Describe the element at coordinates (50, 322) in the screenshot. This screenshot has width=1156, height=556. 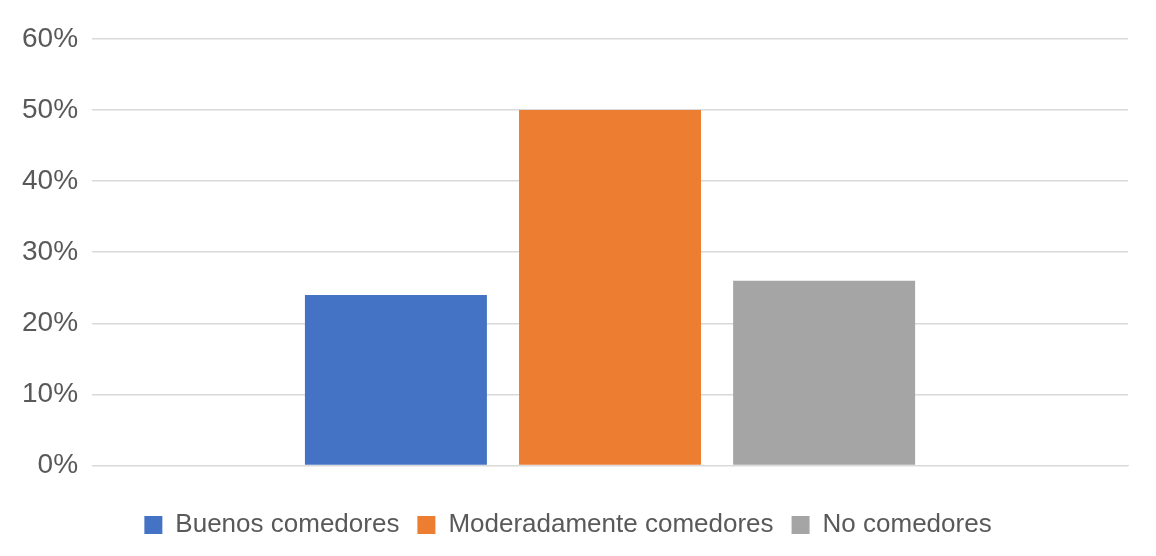
I see `y-tick-label: 20%` at that location.